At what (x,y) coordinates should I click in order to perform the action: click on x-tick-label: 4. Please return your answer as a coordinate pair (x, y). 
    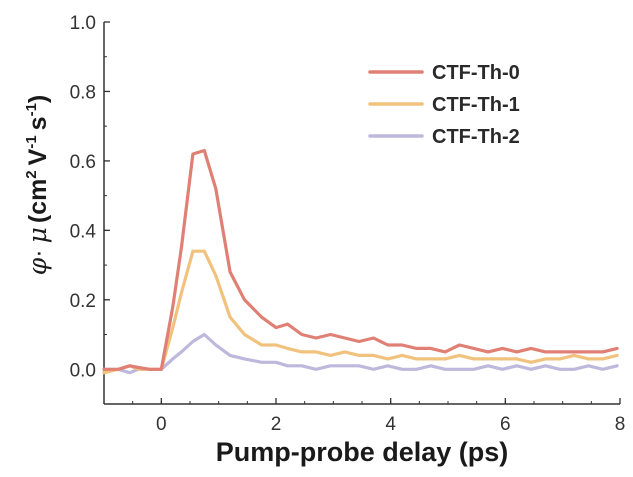
    Looking at the image, I should click on (390, 424).